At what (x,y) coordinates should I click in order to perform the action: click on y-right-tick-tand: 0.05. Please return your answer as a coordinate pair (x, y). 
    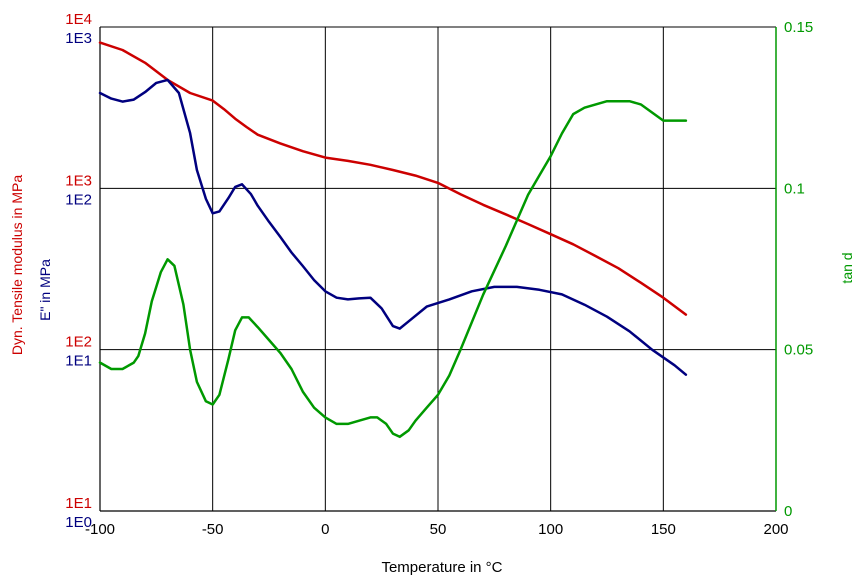
    Looking at the image, I should click on (798, 350).